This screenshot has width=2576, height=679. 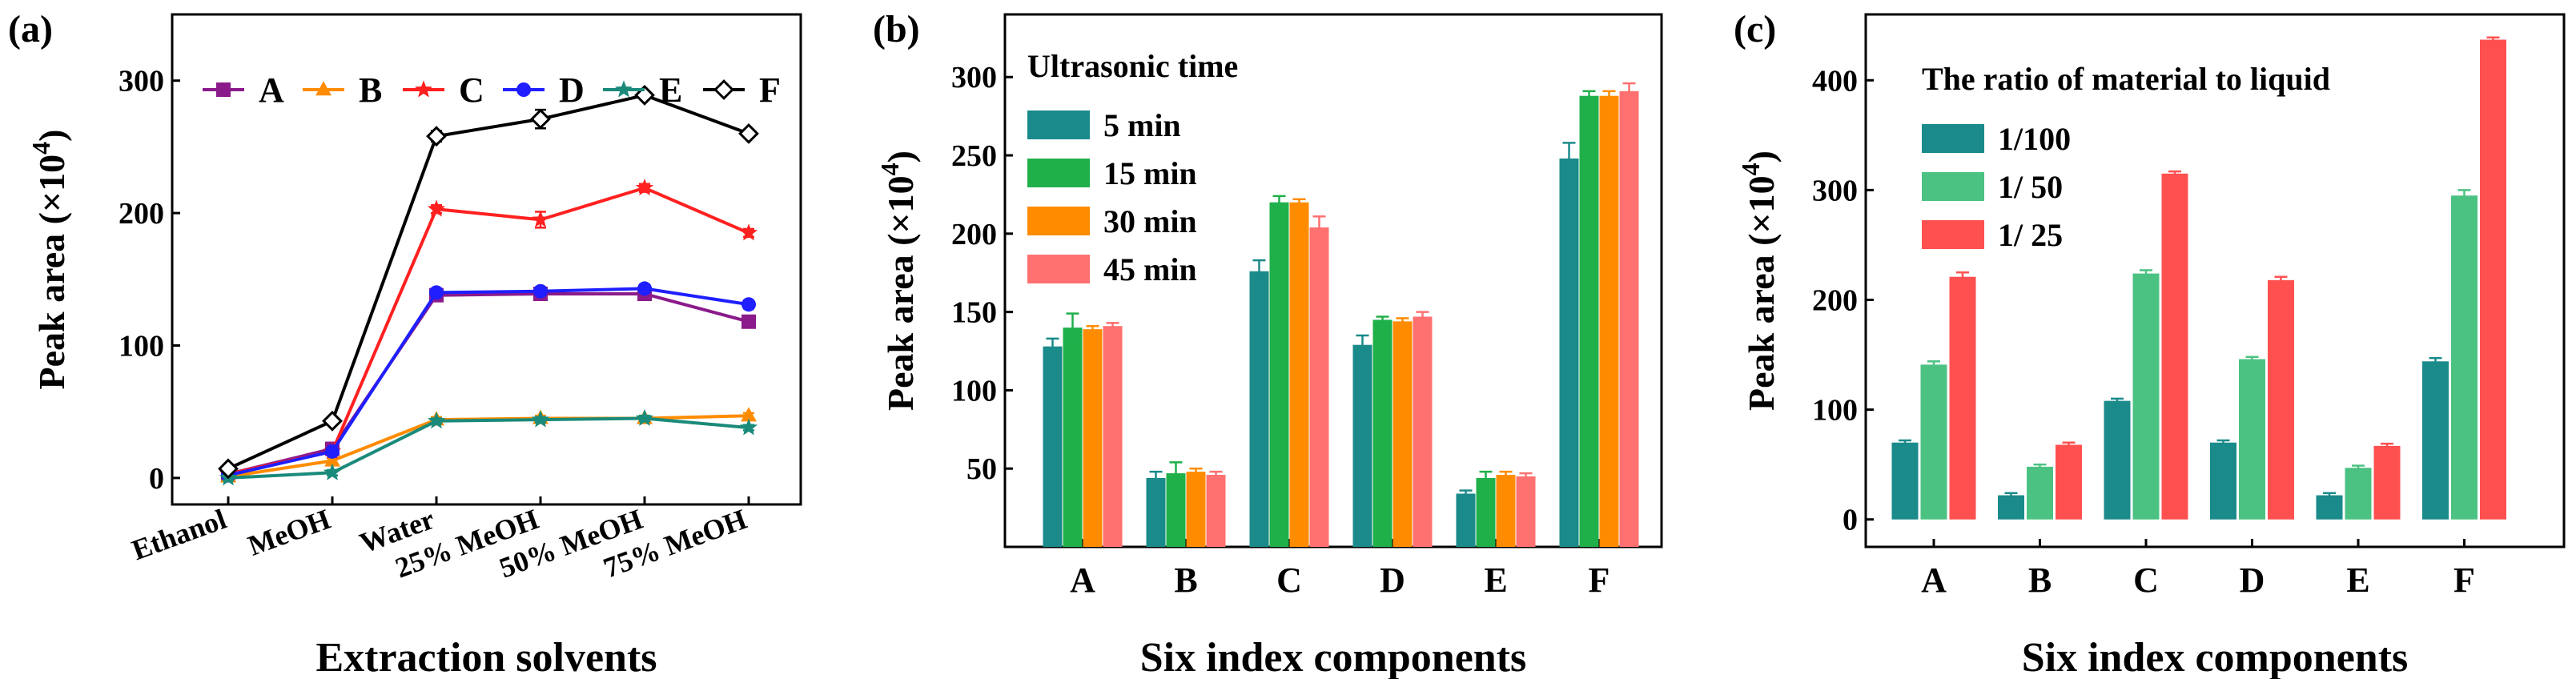 What do you see at coordinates (443, 90) in the screenshot?
I see `legend-item: C` at bounding box center [443, 90].